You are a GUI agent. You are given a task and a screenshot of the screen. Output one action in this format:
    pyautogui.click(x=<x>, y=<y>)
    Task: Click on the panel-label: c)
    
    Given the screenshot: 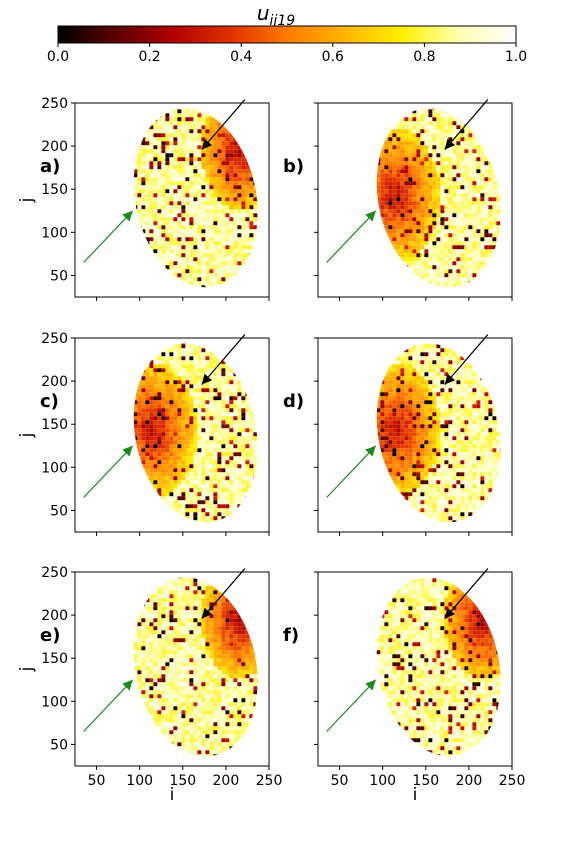 What is the action you would take?
    pyautogui.click(x=49, y=401)
    